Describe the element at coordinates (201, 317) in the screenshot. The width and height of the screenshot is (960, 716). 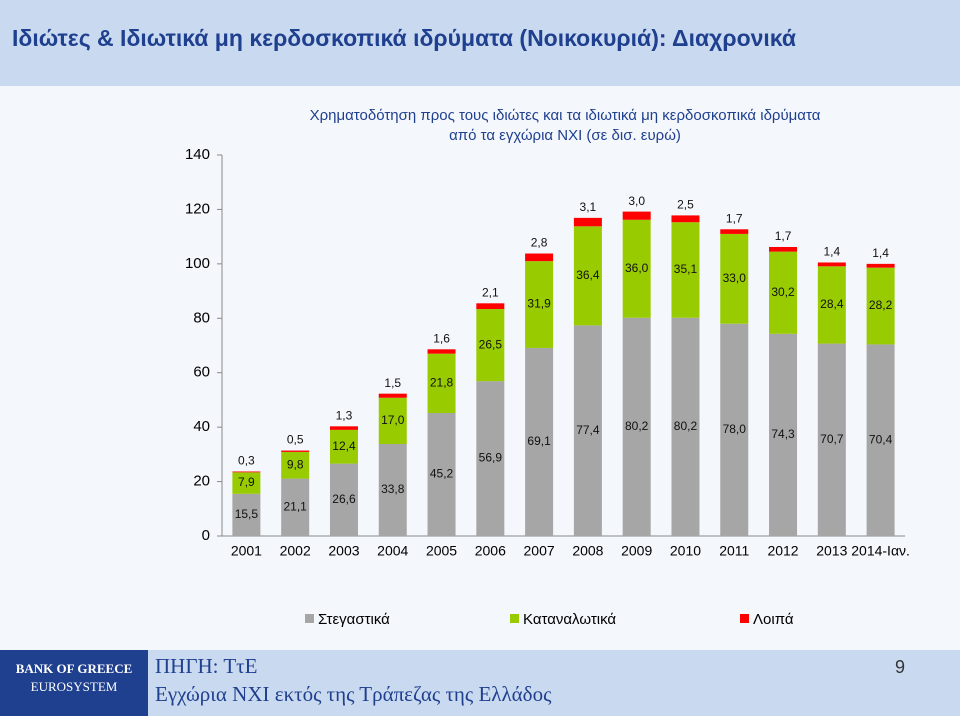
I see `y-tick-label: 80` at that location.